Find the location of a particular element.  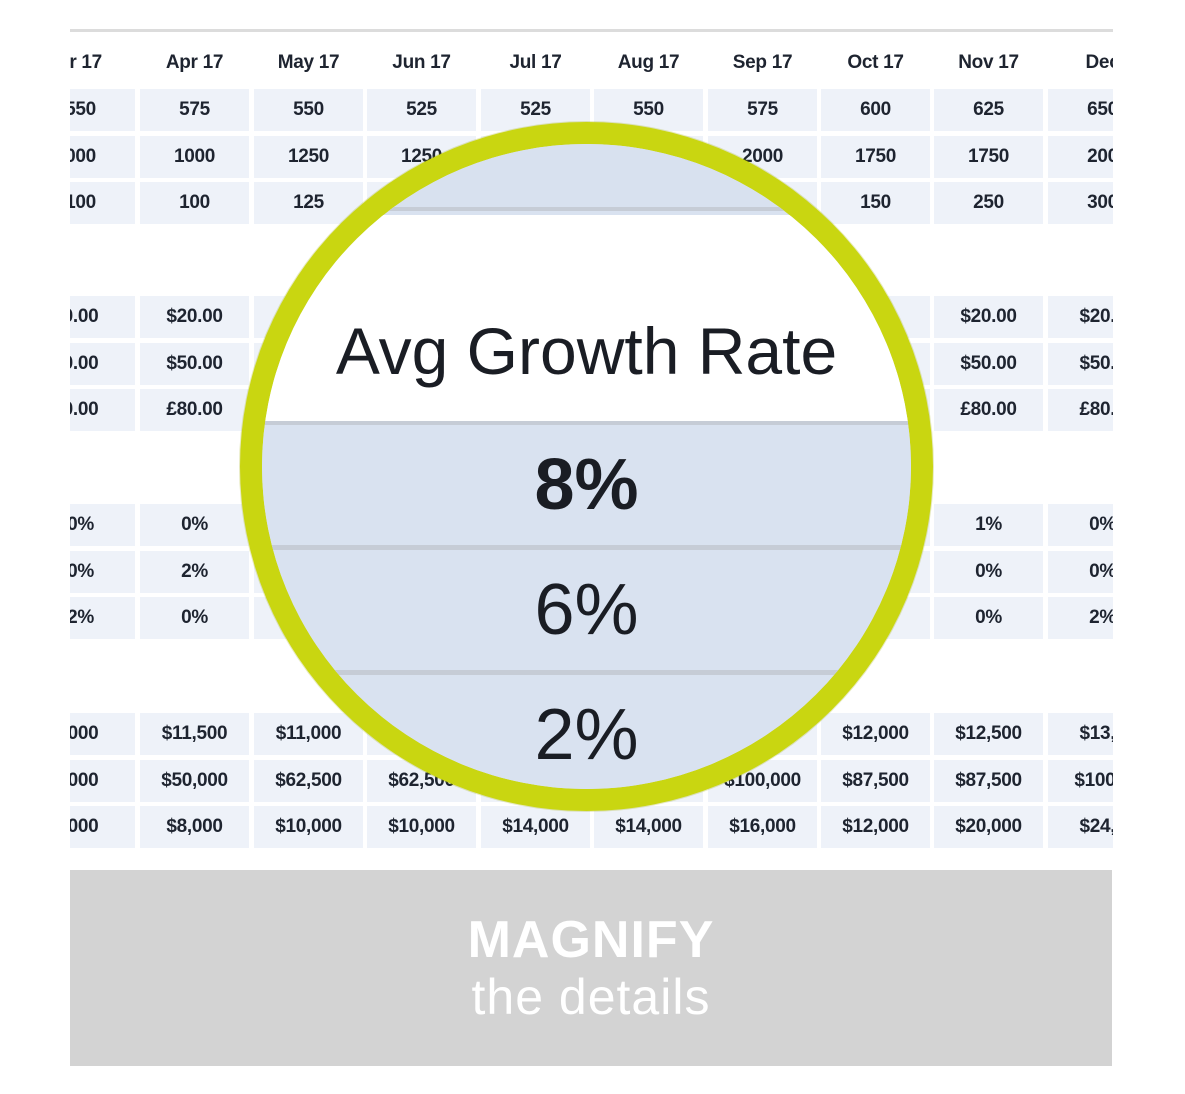

table-cell: $12,000 is located at coordinates (875, 827).